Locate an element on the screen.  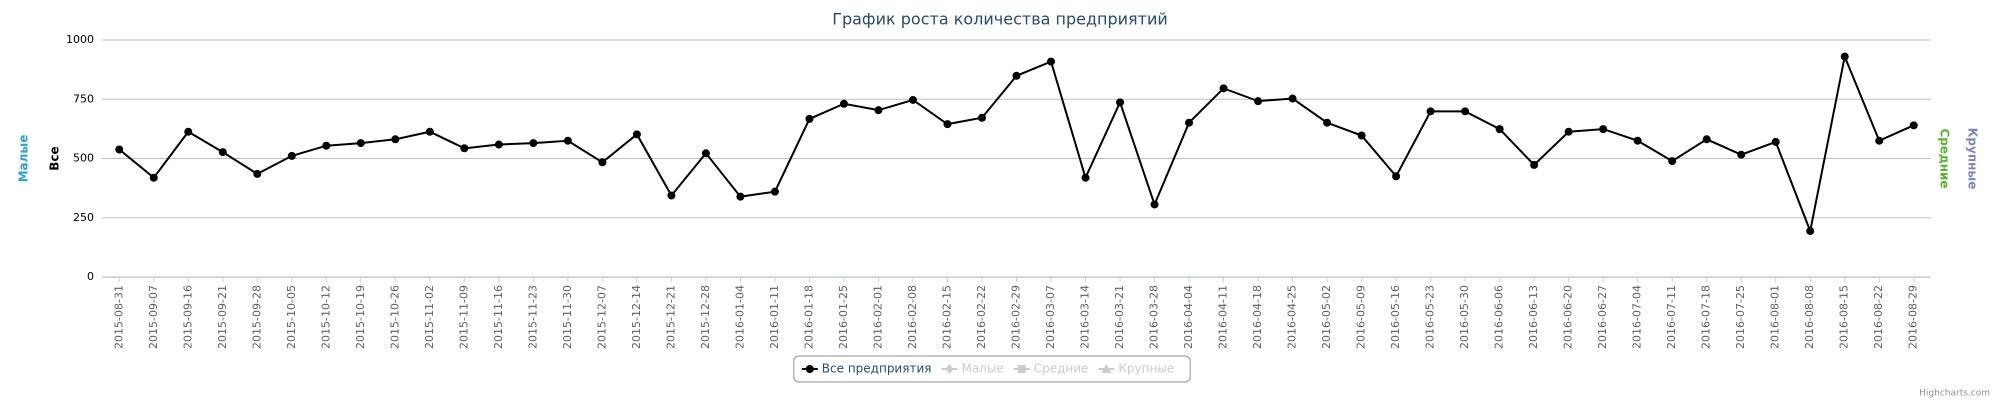
x-tick-label: 2016-01-25 is located at coordinates (843, 317).